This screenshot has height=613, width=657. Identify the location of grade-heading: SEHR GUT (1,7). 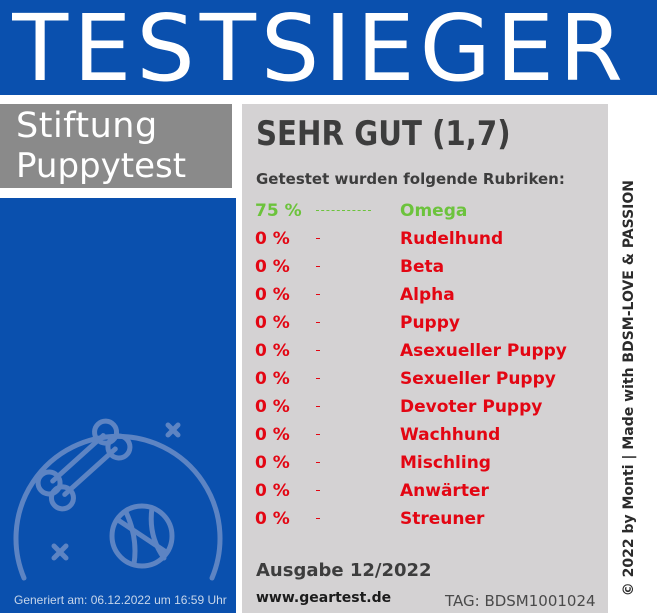
(383, 134).